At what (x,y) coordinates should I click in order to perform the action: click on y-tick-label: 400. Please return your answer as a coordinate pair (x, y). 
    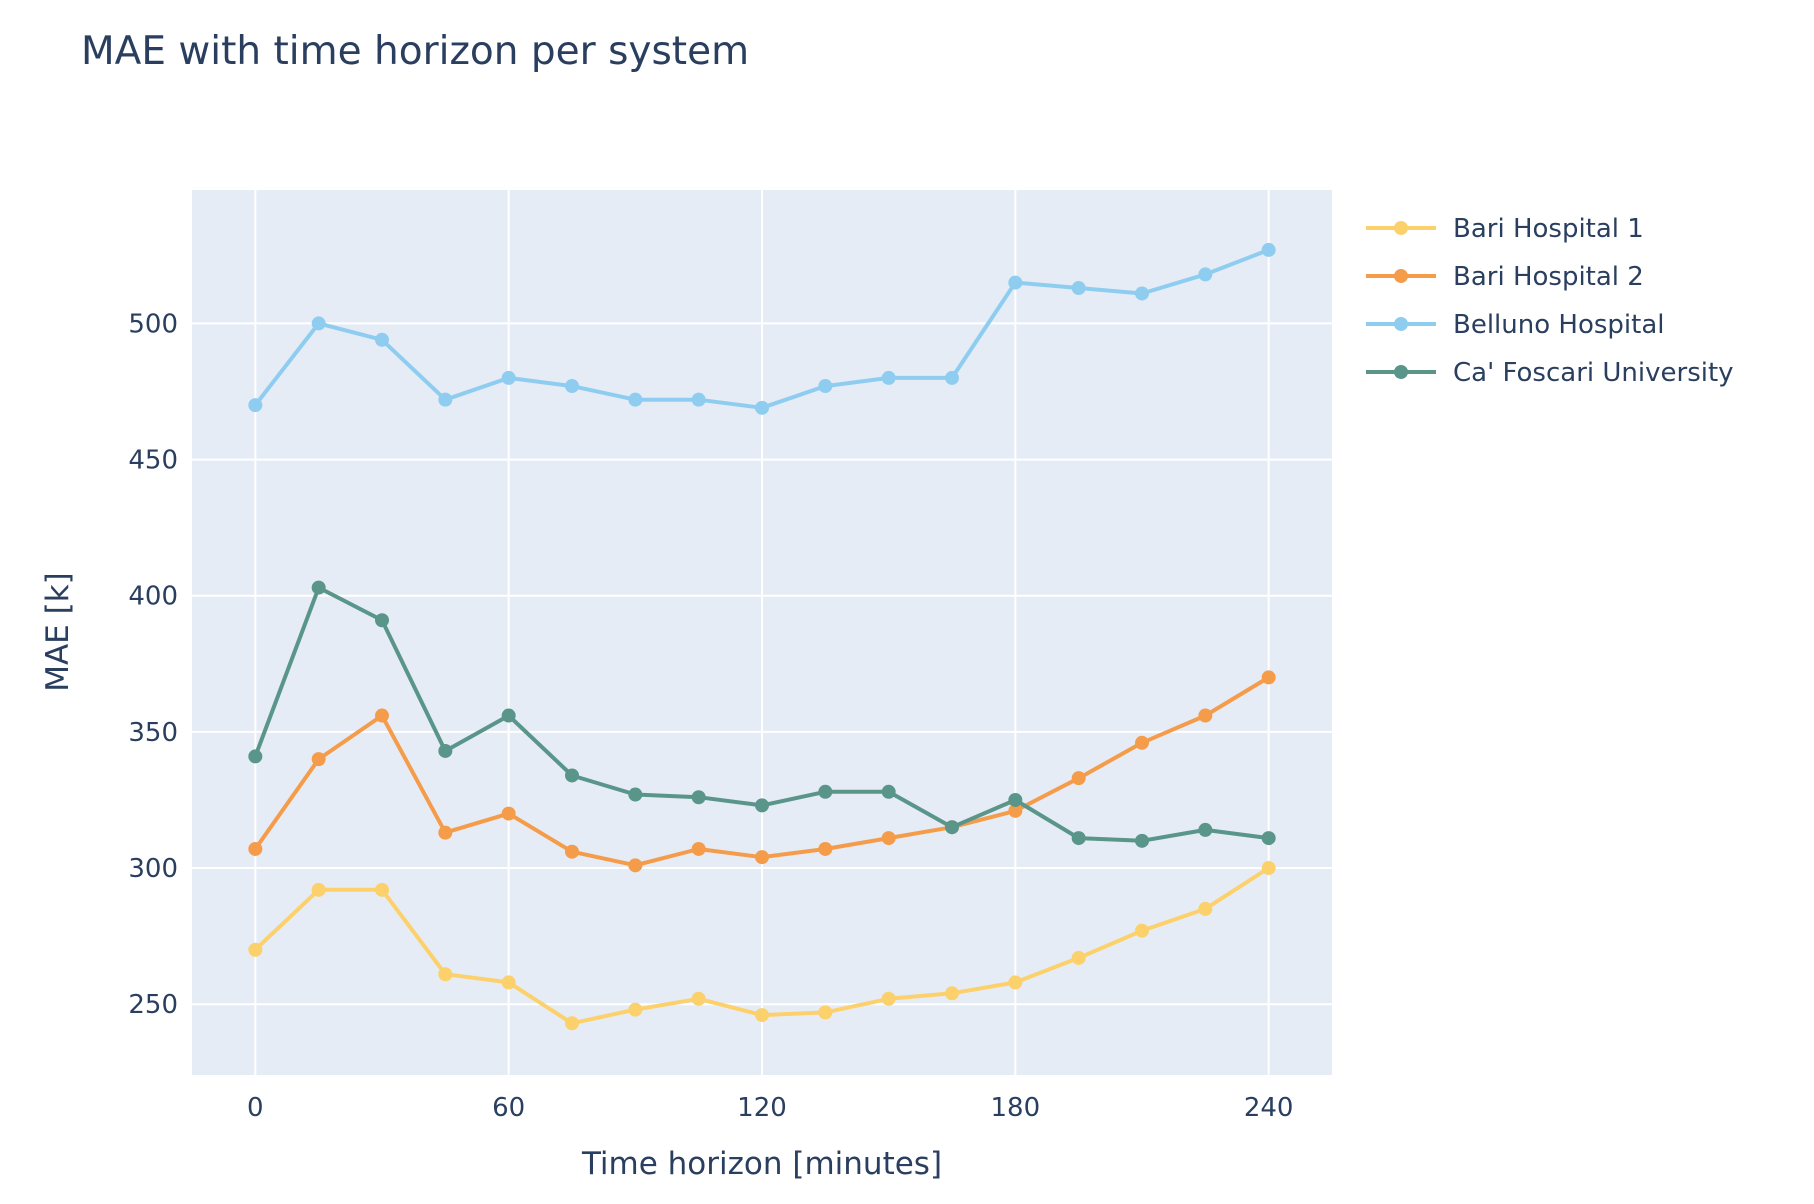
    Looking at the image, I should click on (153, 597).